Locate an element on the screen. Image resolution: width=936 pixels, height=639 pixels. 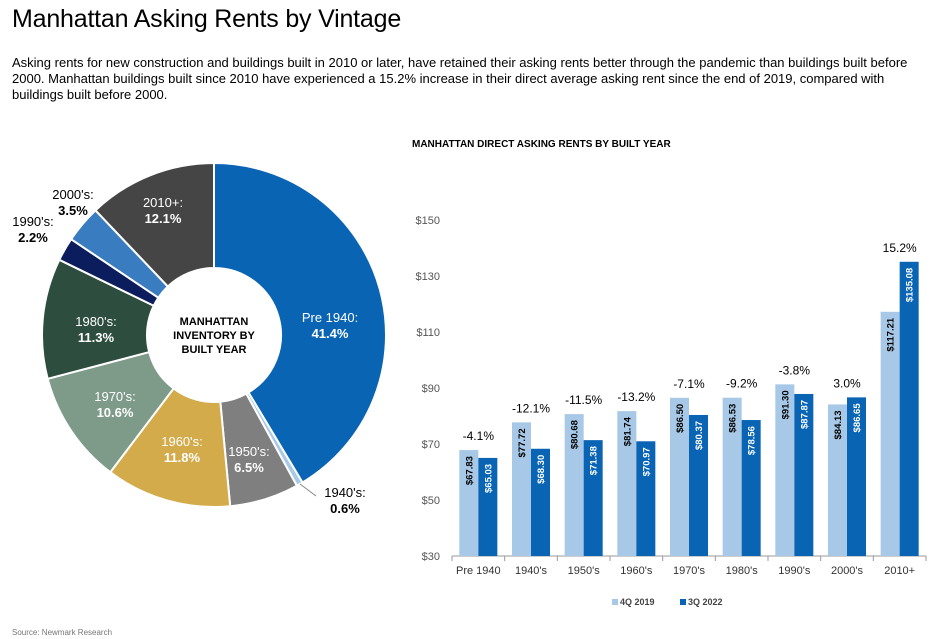
change-label-1980-s: -9.2% is located at coordinates (742, 384).